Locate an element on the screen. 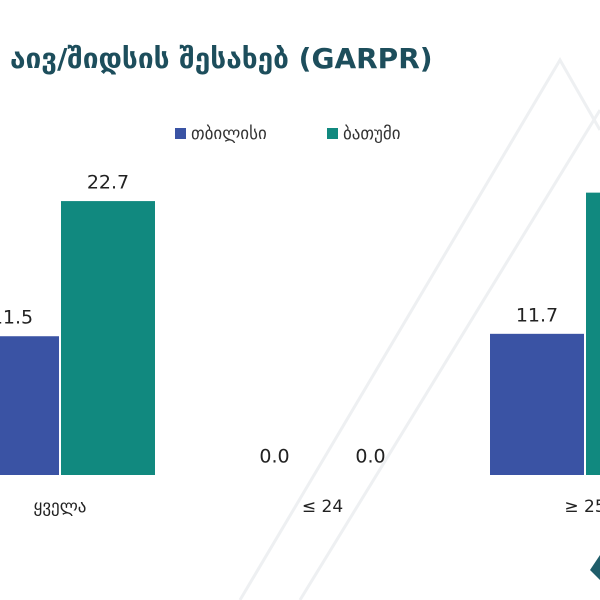  legend-label: თბილისი is located at coordinates (229, 134).